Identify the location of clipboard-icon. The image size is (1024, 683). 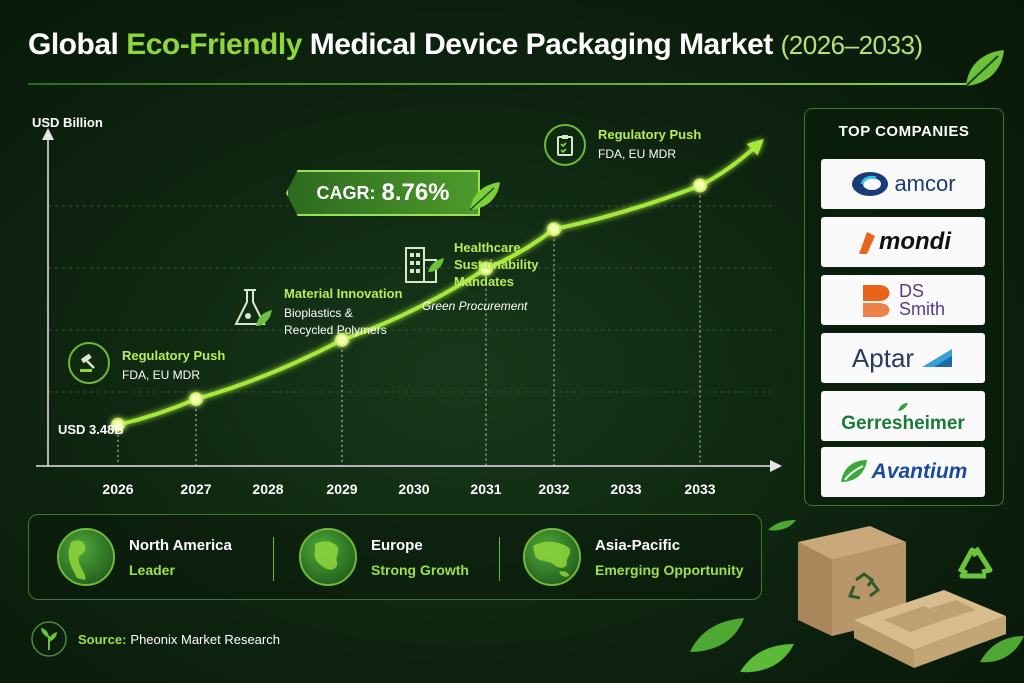
(565, 145).